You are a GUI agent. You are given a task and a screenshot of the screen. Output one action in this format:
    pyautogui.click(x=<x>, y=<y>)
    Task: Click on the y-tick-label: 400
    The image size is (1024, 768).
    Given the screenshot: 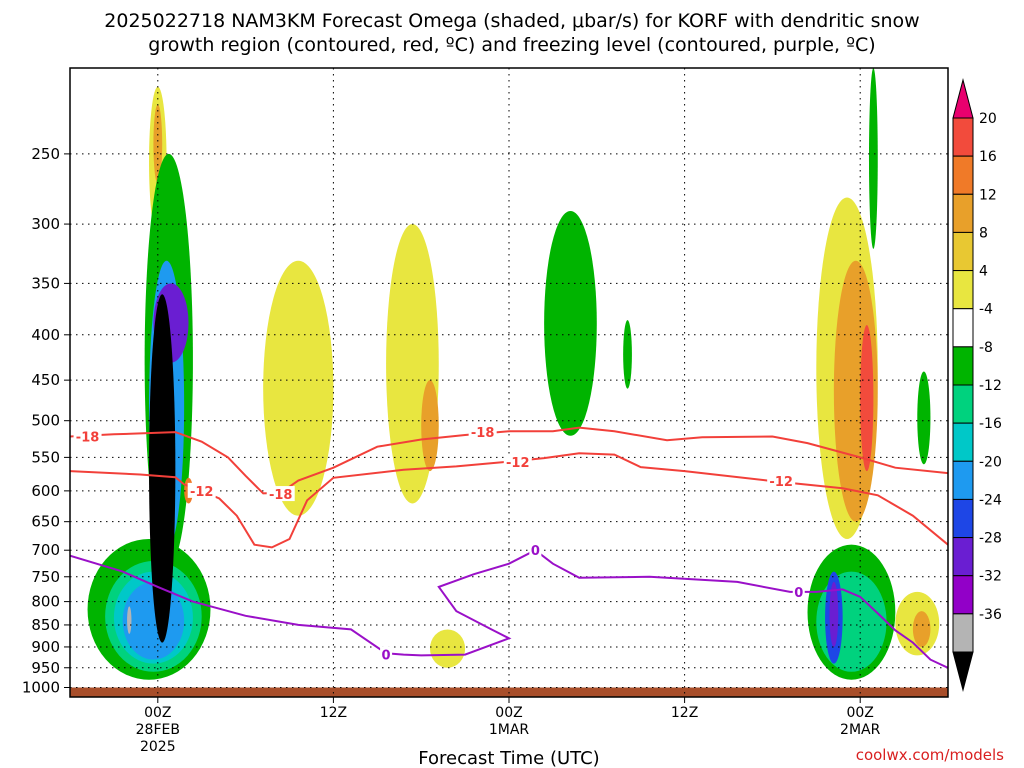 What is the action you would take?
    pyautogui.click(x=45, y=335)
    